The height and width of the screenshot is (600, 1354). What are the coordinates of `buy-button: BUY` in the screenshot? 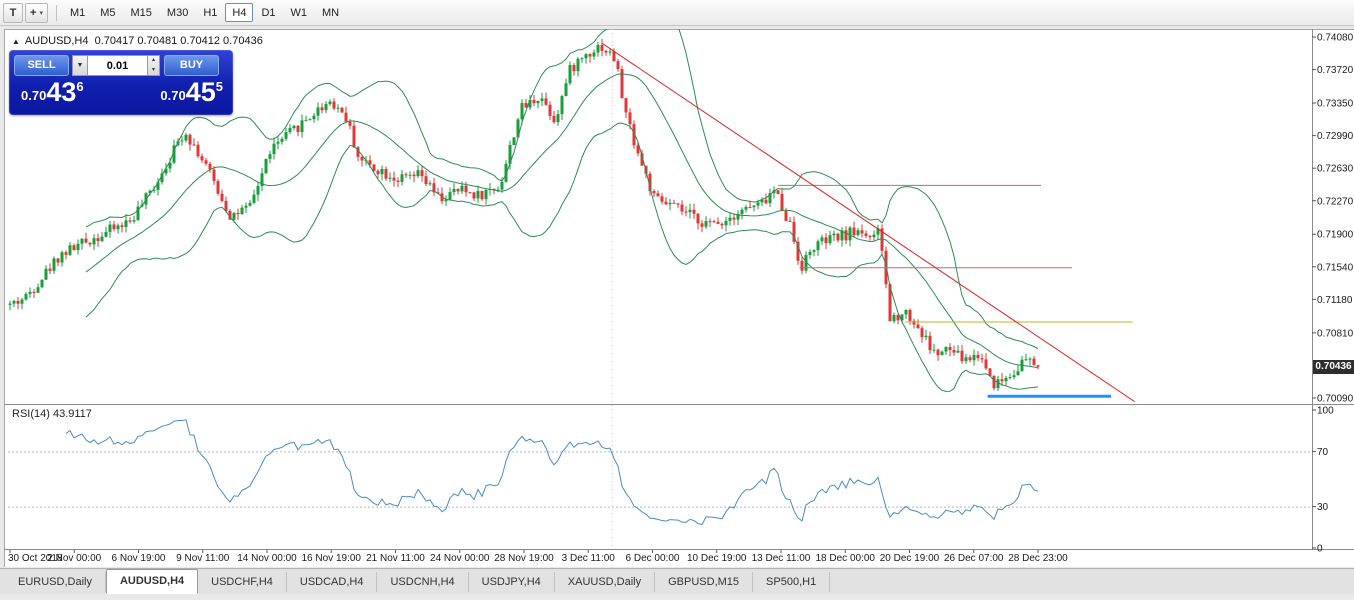 It's located at (191, 65).